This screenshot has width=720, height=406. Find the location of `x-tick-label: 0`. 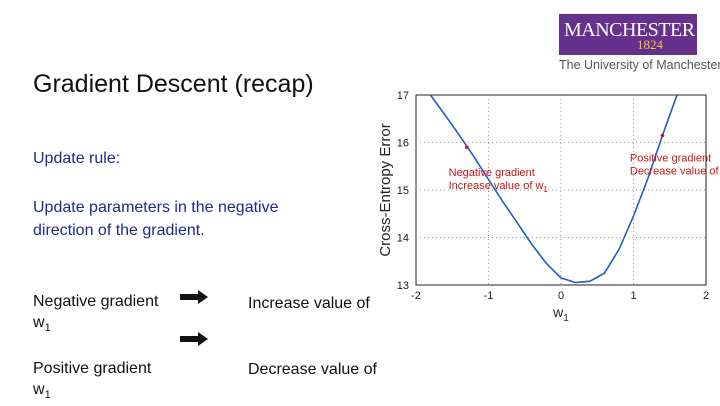

x-tick-label: 0 is located at coordinates (561, 296).